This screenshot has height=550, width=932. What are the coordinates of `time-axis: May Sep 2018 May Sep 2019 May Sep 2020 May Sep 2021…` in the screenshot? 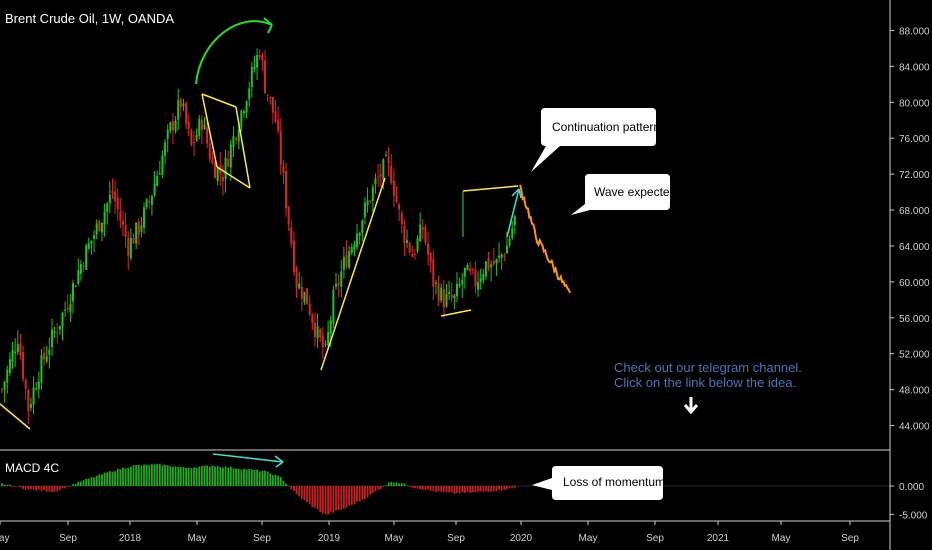 It's located at (429, 532).